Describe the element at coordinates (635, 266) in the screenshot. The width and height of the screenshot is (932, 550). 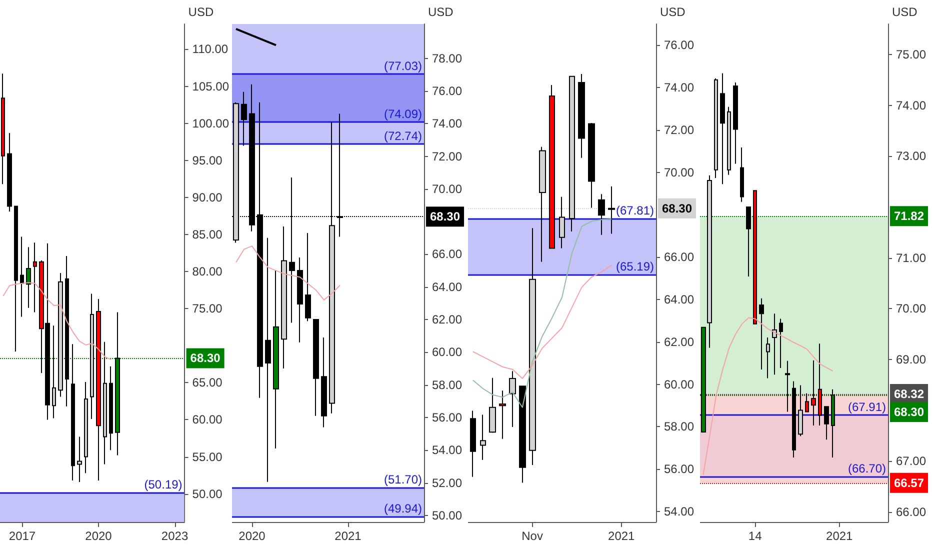
I see `ref-line-label: (65.19)` at that location.